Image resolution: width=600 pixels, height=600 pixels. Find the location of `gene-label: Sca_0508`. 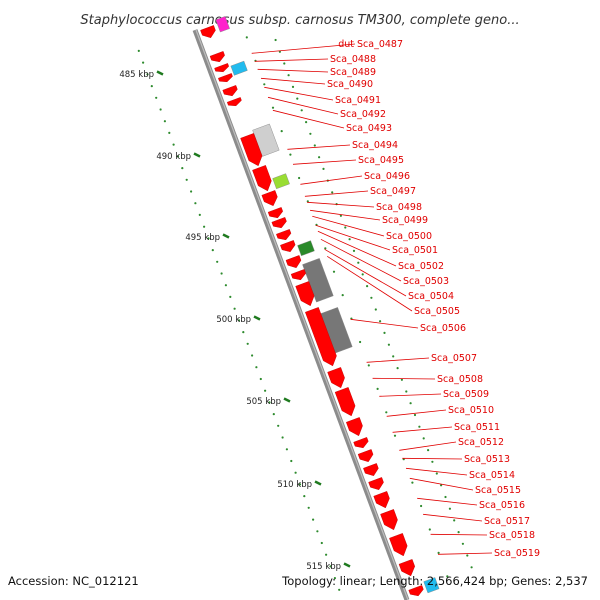

gene-label: Sca_0508 is located at coordinates (460, 379).